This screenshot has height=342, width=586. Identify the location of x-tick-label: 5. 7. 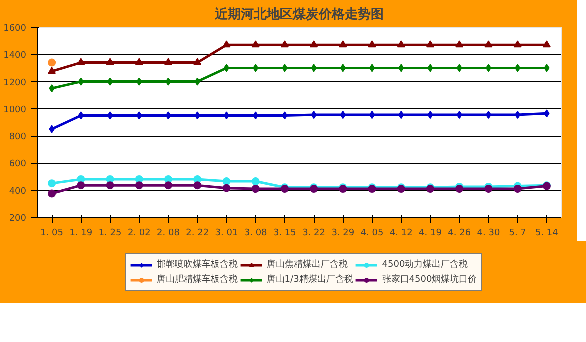
(517, 233).